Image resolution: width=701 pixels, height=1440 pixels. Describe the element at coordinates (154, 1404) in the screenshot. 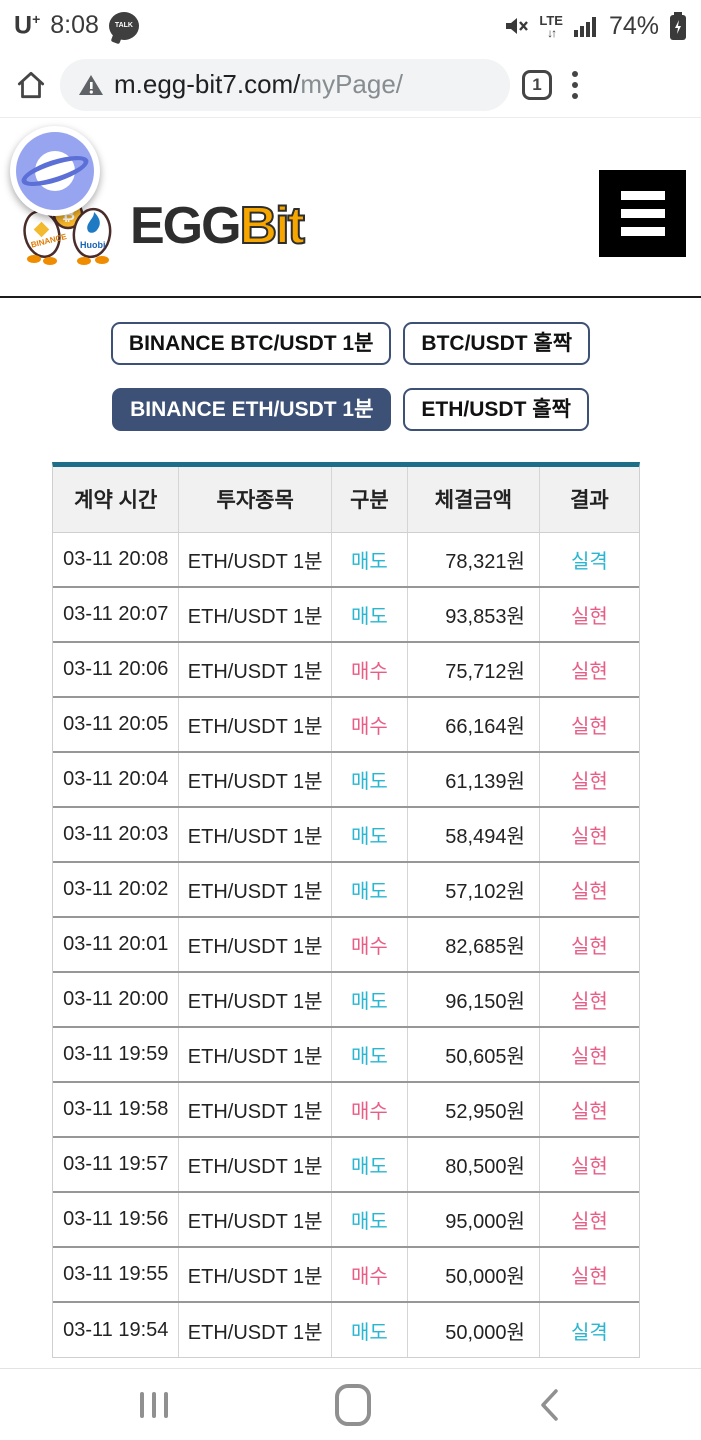

I see `recents-icon` at that location.